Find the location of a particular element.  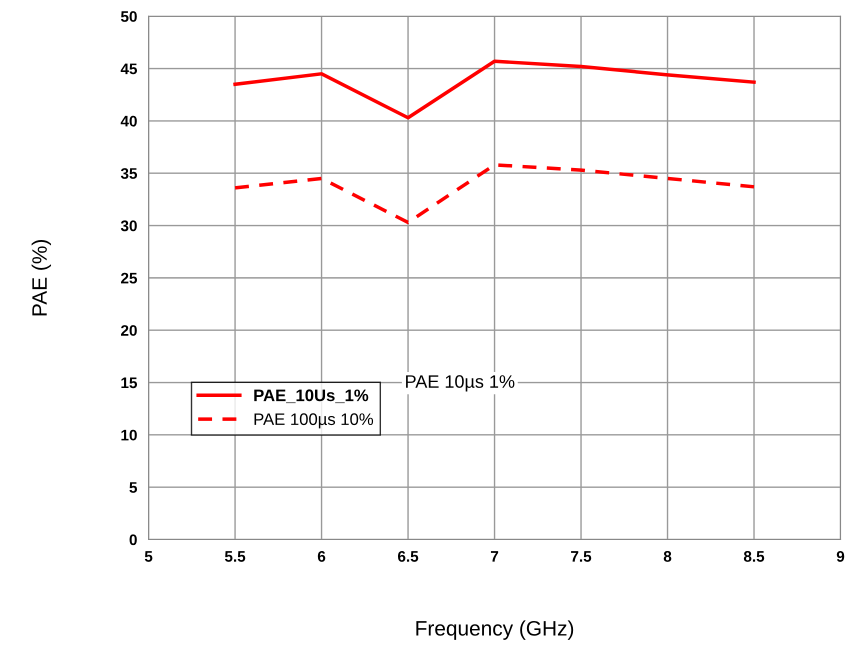

y-tick-label: 50 is located at coordinates (128, 16).